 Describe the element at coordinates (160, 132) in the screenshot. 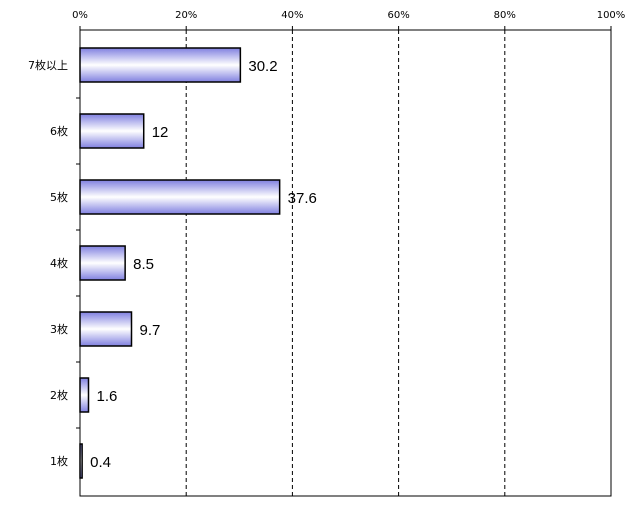

I see `data-label: 12` at that location.